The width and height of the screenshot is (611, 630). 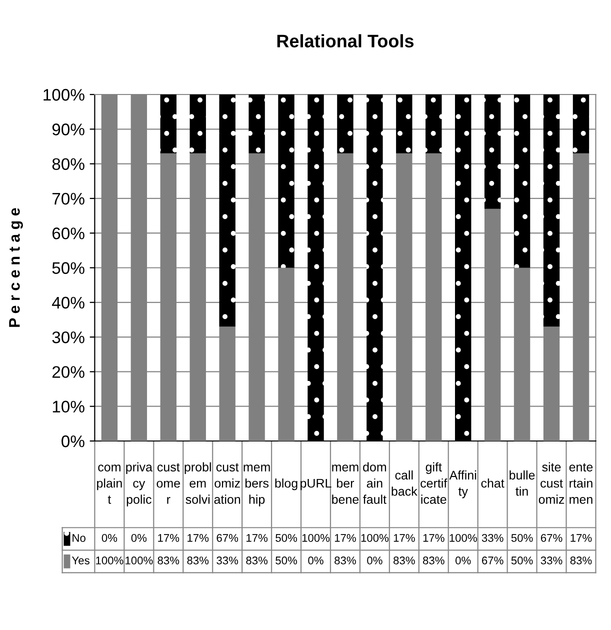 What do you see at coordinates (73, 441) in the screenshot?
I see `y-tick-label: 0%` at bounding box center [73, 441].